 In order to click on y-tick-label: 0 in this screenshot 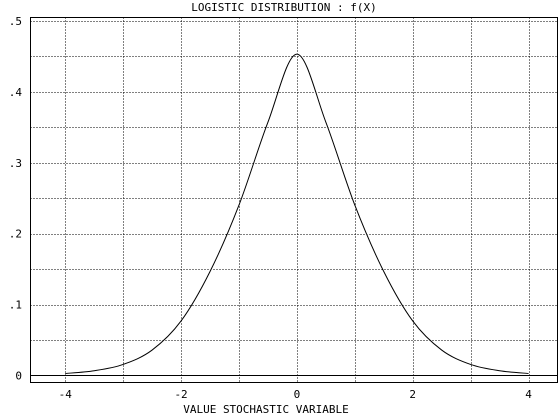, I will do `click(18, 375)`.